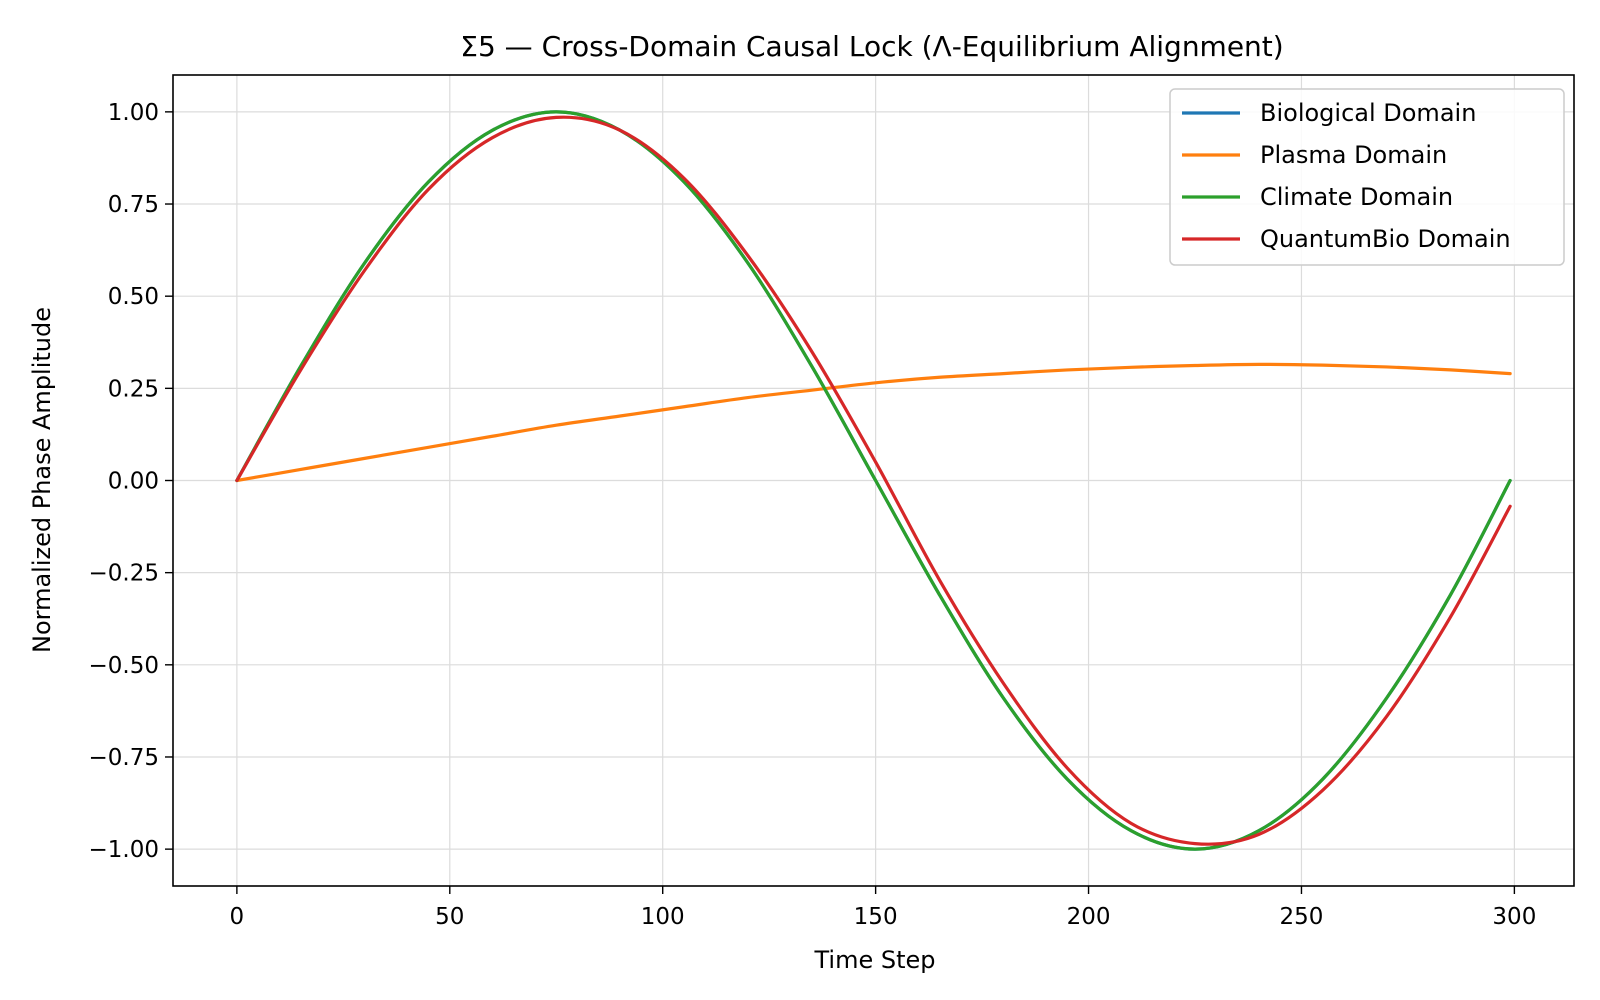 Image resolution: width=1600 pixels, height=1000 pixels. I want to click on x-tick-label: 0, so click(237, 917).